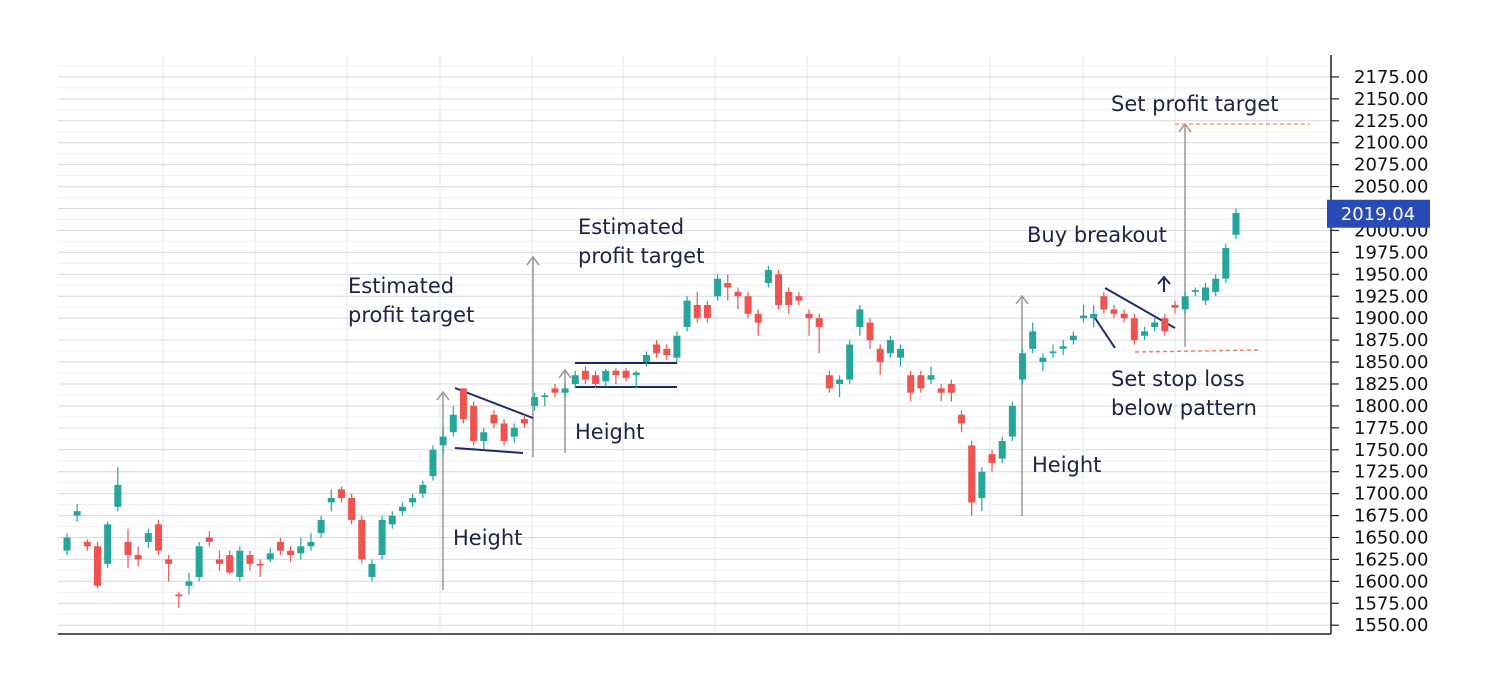 The width and height of the screenshot is (1500, 682). I want to click on last-price-label: 2019.04, so click(1378, 214).